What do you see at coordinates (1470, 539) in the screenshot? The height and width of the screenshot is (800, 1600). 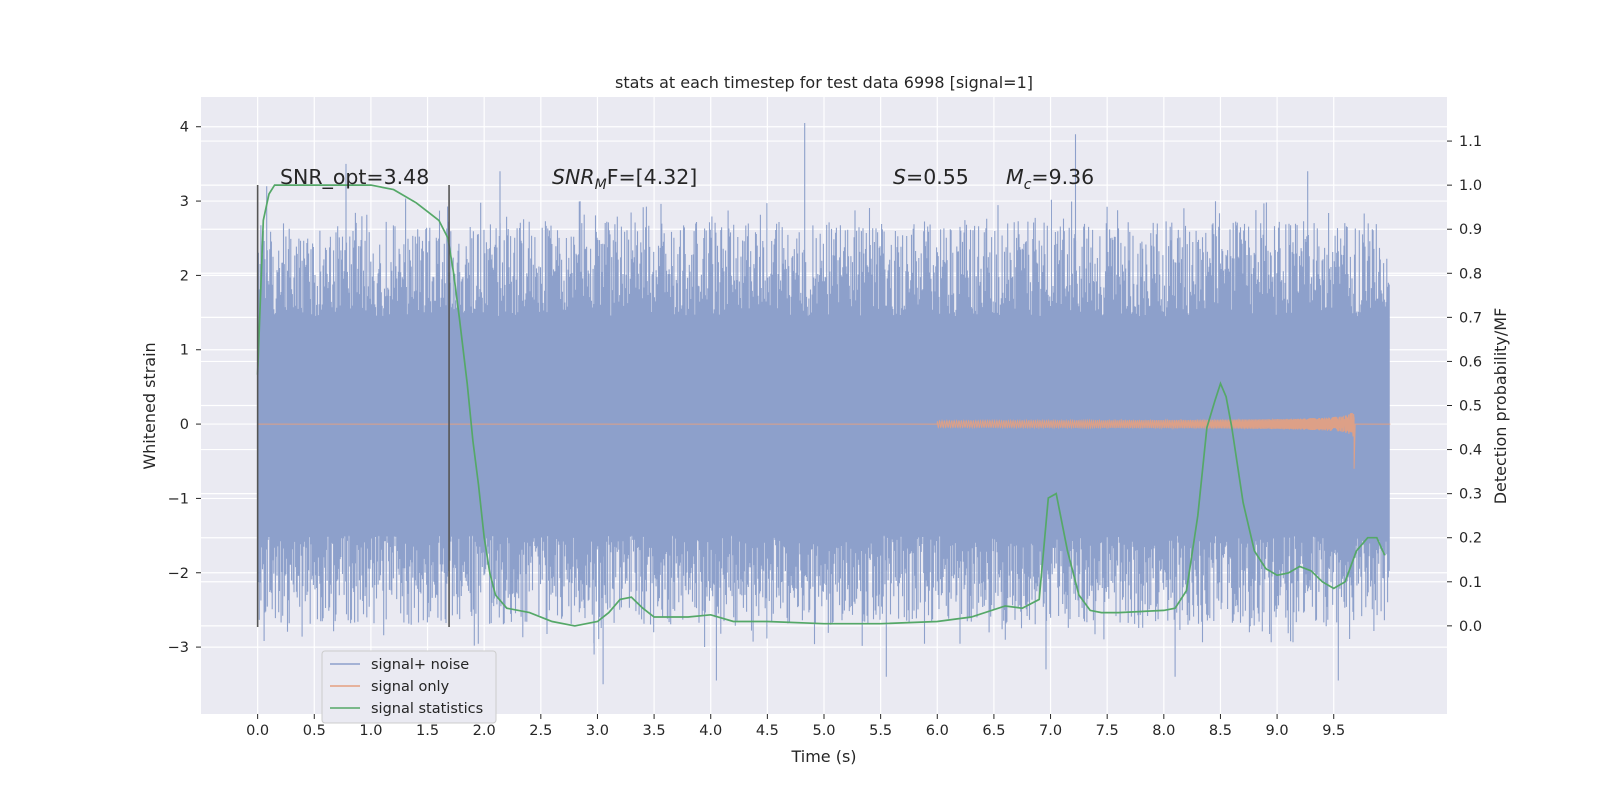 I see `y-right-tick-label: 0.2` at bounding box center [1470, 539].